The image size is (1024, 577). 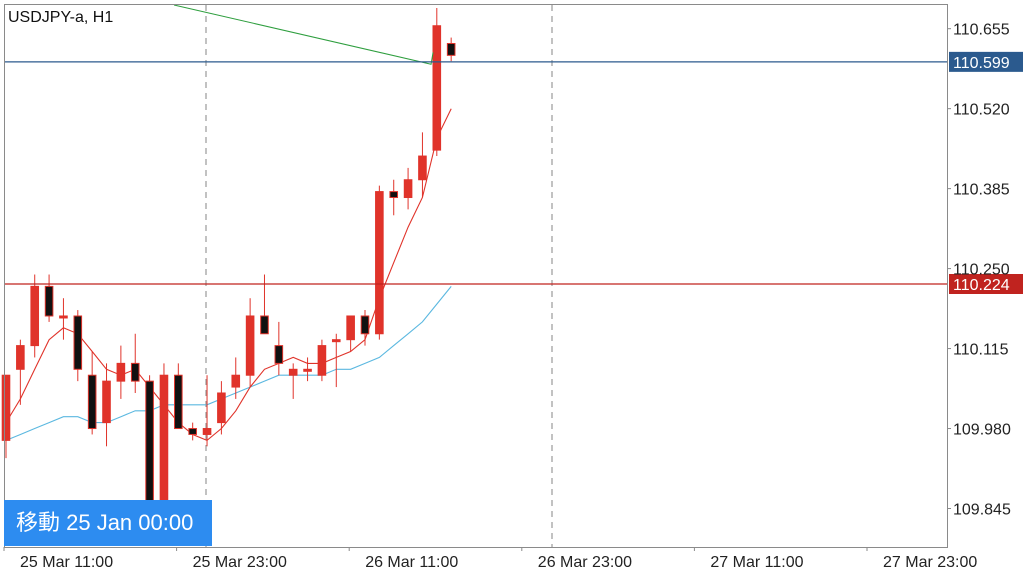 What do you see at coordinates (240, 562) in the screenshot?
I see `x-tick-label: 25 Mar 23:00` at bounding box center [240, 562].